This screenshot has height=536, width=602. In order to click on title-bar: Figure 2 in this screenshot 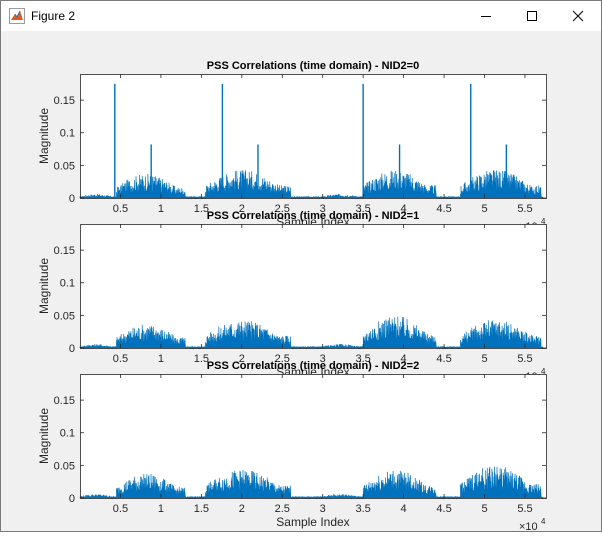, I will do `click(301, 16)`.